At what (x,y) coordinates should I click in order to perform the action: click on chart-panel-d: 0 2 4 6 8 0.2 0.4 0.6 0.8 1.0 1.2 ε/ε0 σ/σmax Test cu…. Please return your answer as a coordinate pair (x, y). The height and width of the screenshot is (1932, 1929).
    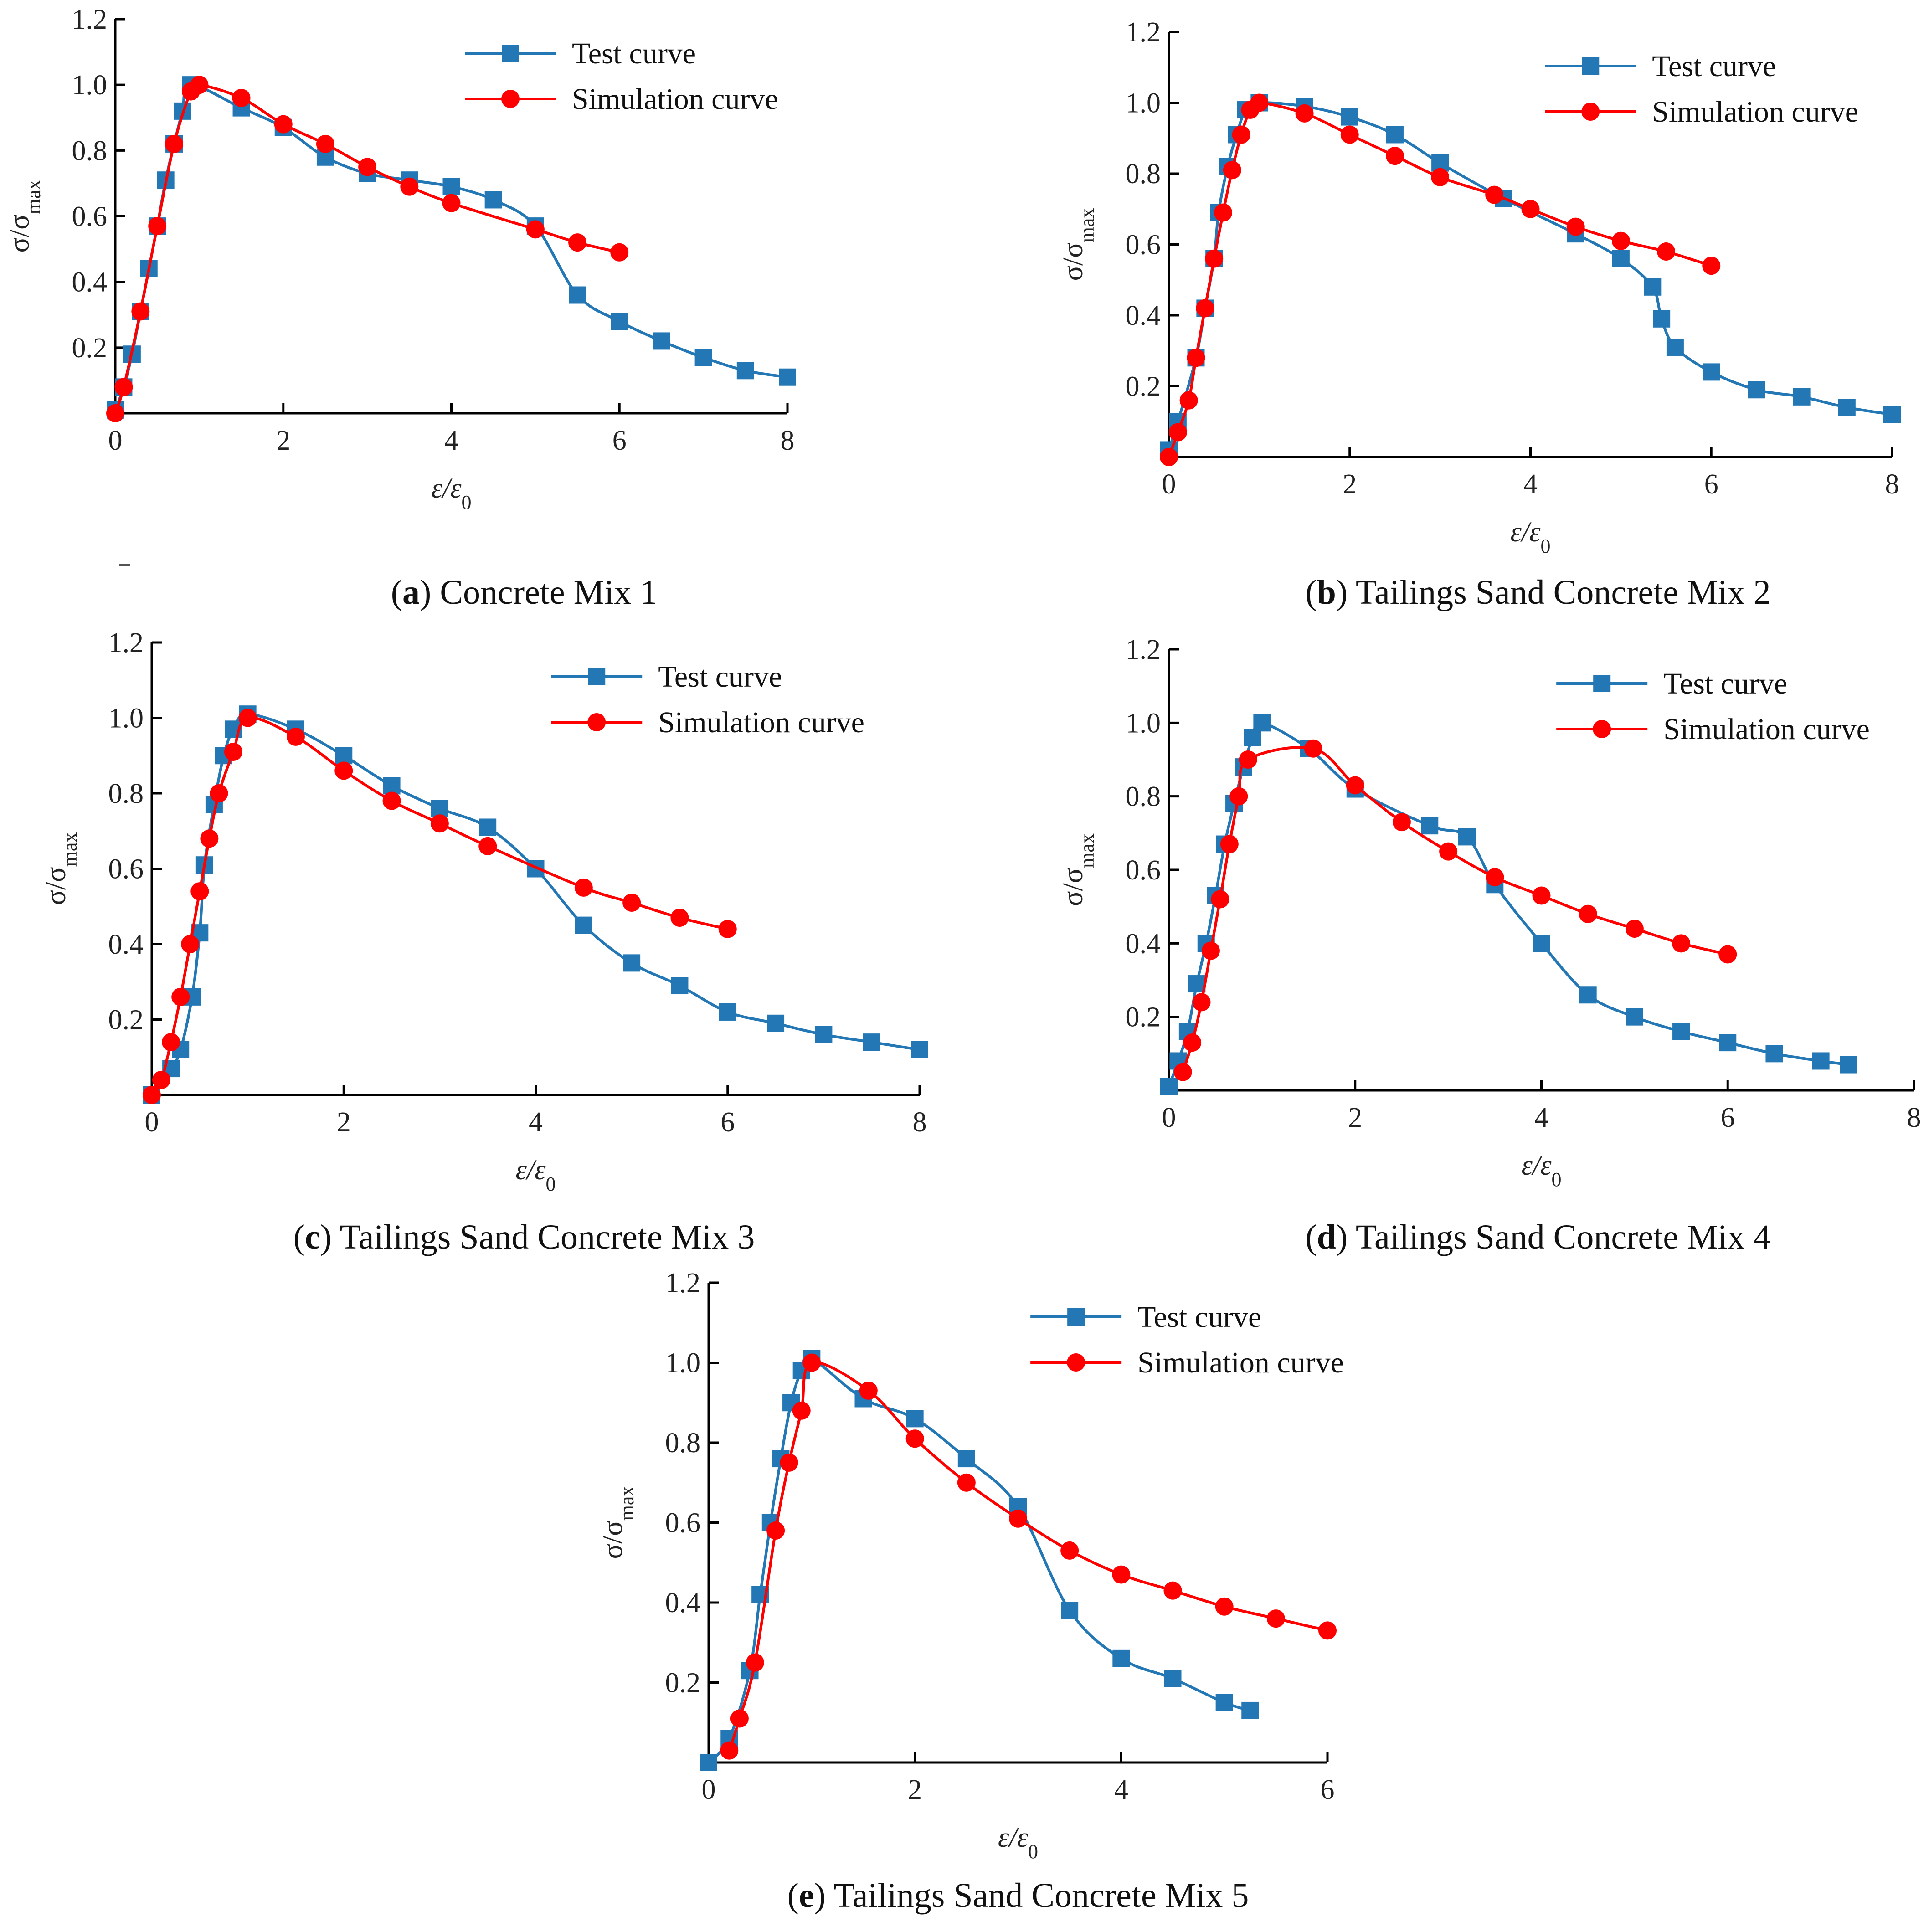
    Looking at the image, I should click on (1489, 945).